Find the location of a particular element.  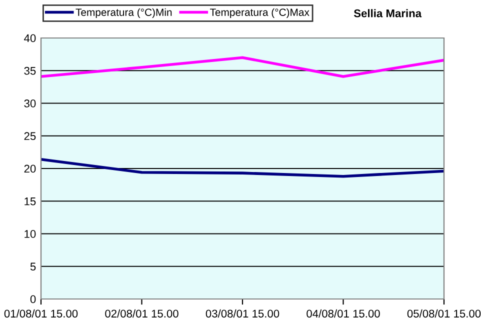

y-tick-label: 30 is located at coordinates (30, 104).